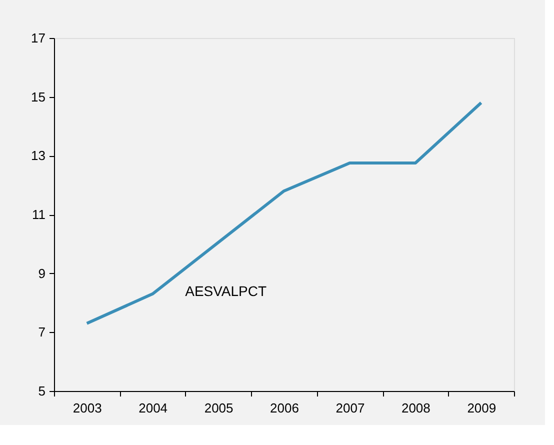 The image size is (554, 445). What do you see at coordinates (284, 408) in the screenshot?
I see `x-tick-label: 2006` at bounding box center [284, 408].